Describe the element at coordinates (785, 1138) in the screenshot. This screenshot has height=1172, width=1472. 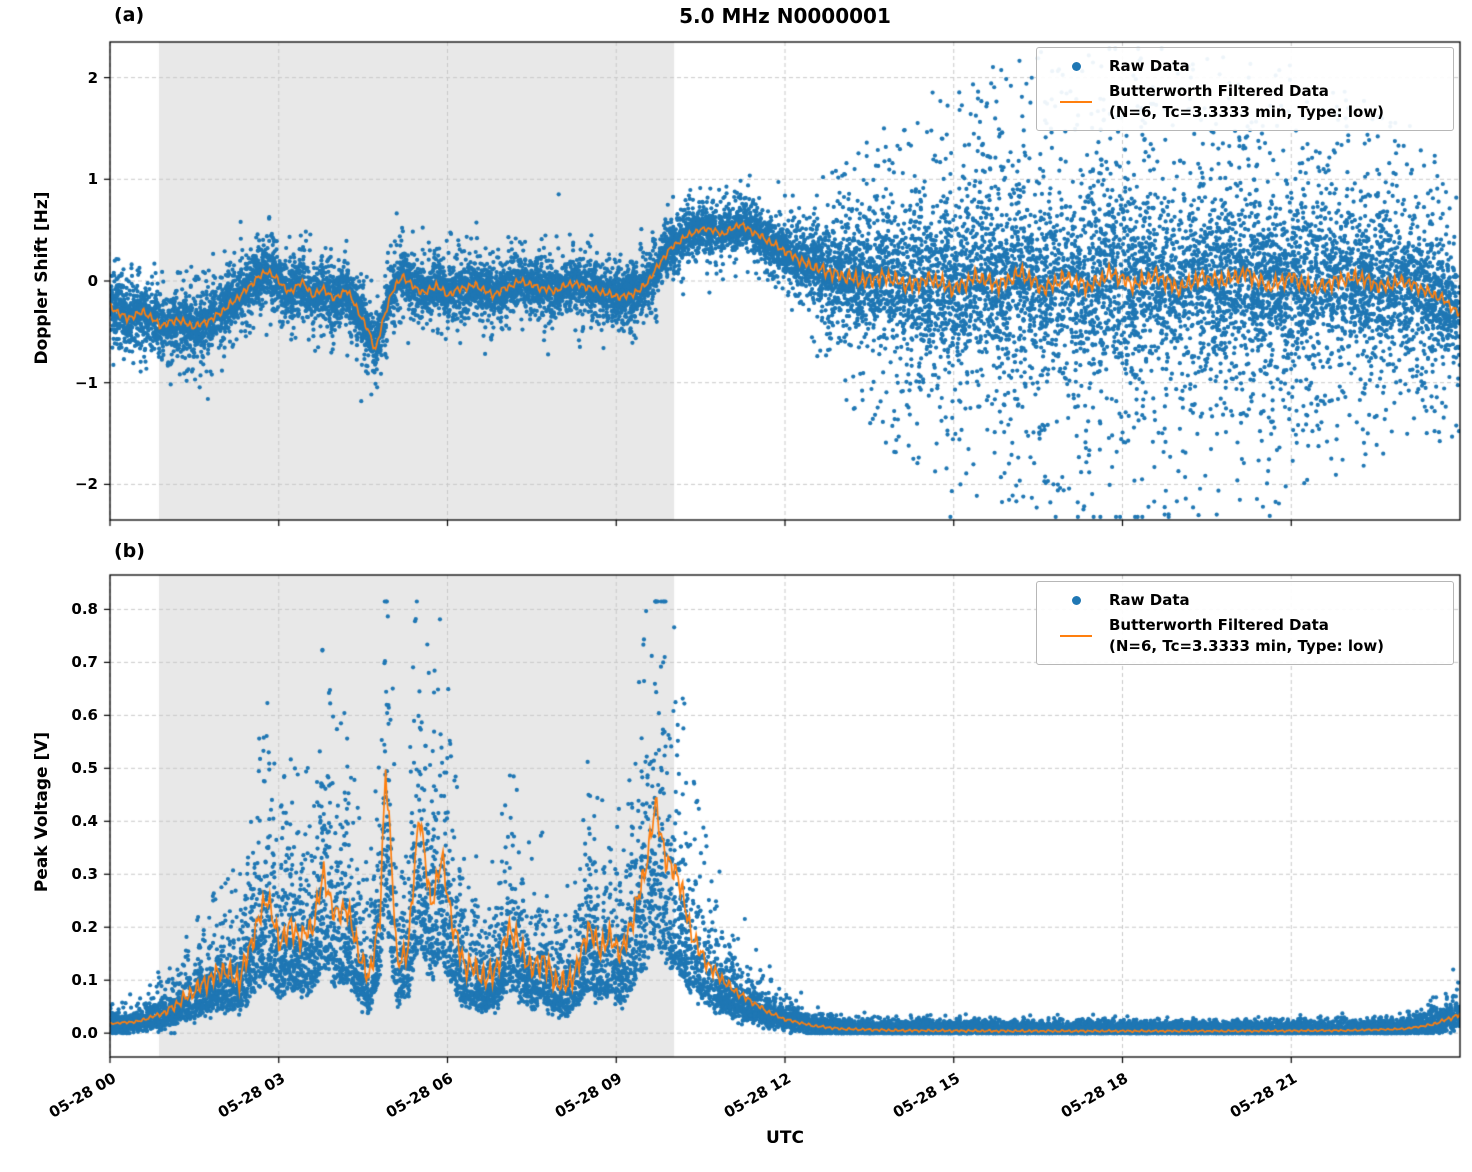
I see `x-axis-label: UTC` at that location.